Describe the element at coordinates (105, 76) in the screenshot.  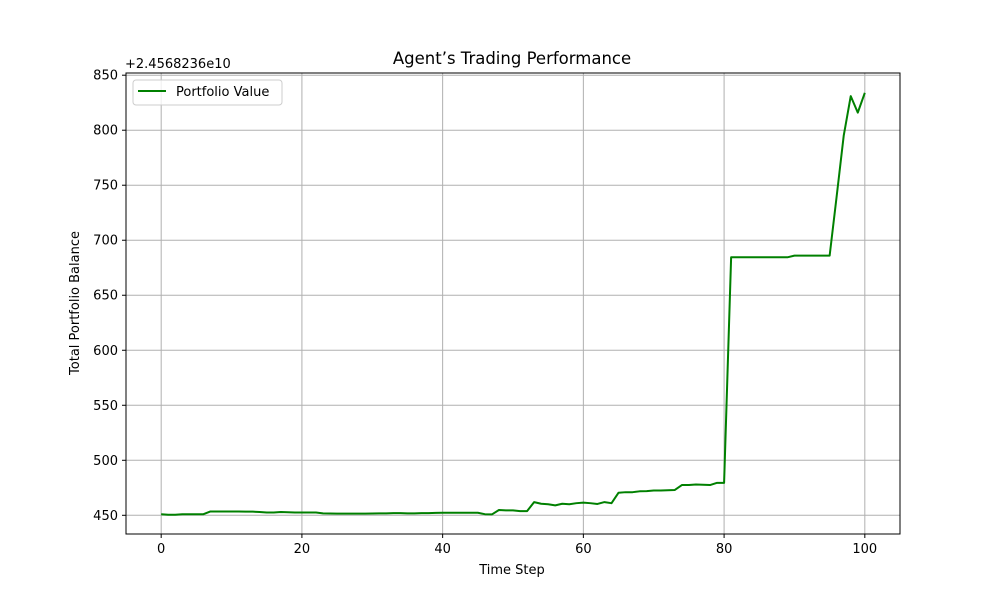
I see `y-tick-label: 850` at that location.